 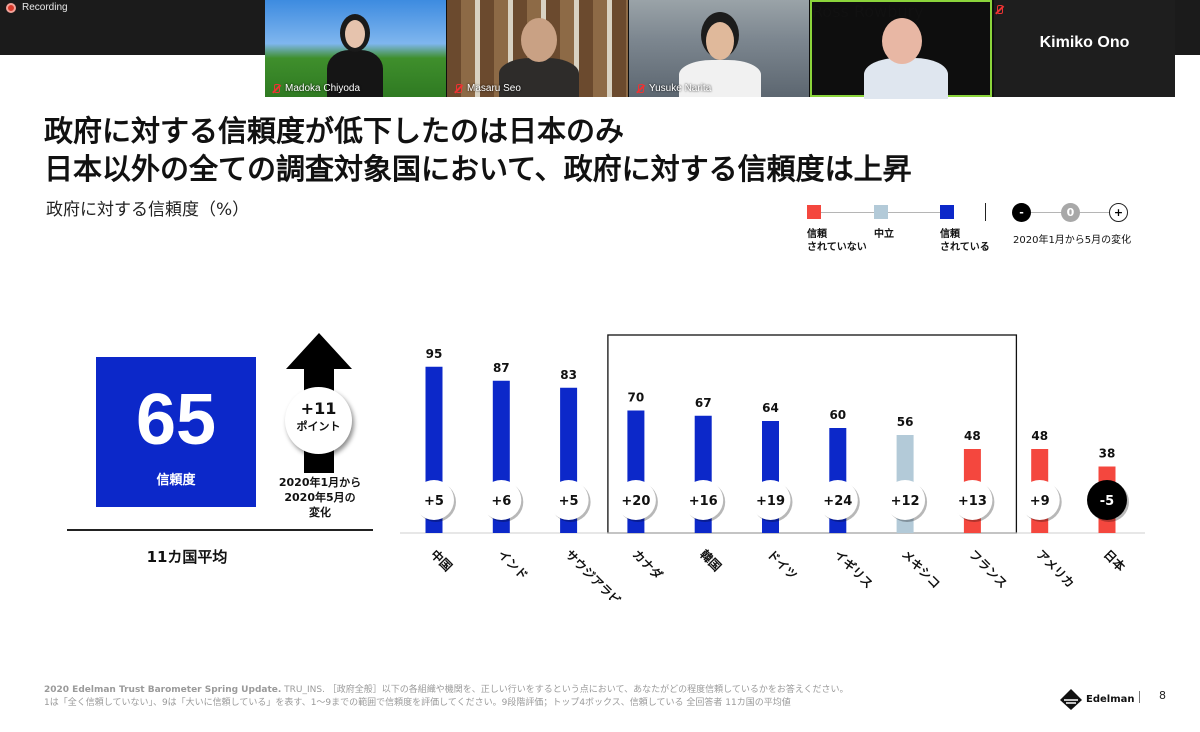 I want to click on page-separator, so click(x=1139, y=697).